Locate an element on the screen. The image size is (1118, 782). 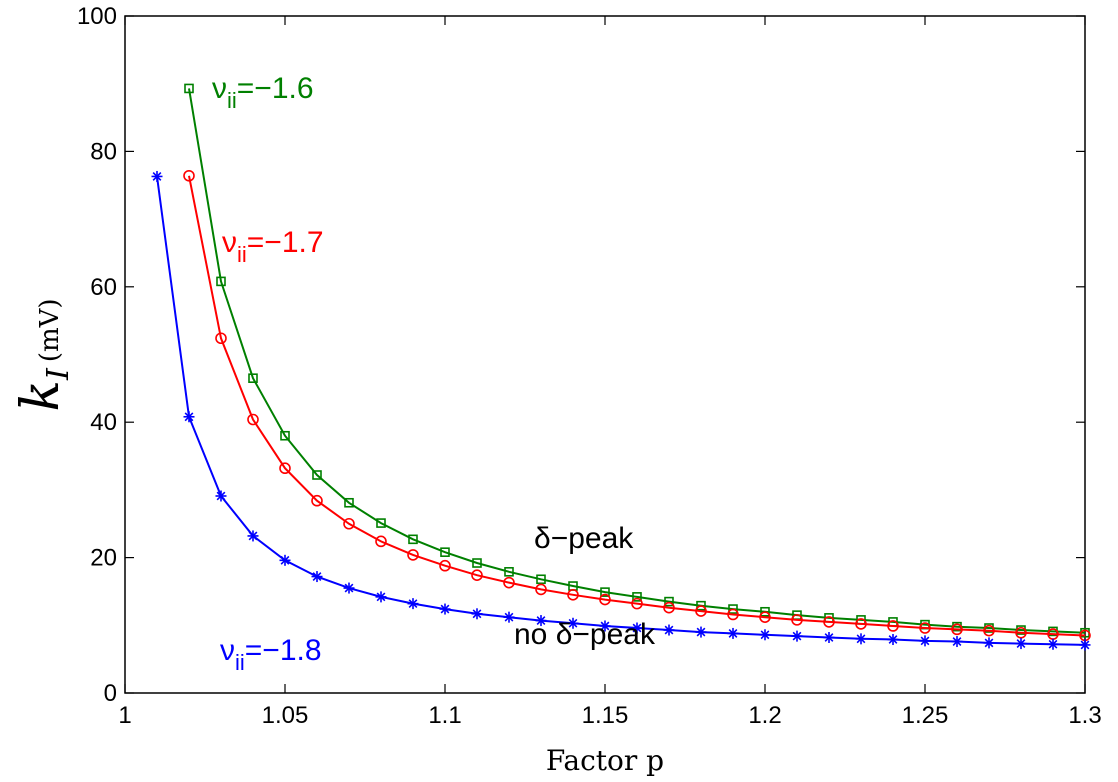
x-tick-label: 1.15 is located at coordinates (605, 715).